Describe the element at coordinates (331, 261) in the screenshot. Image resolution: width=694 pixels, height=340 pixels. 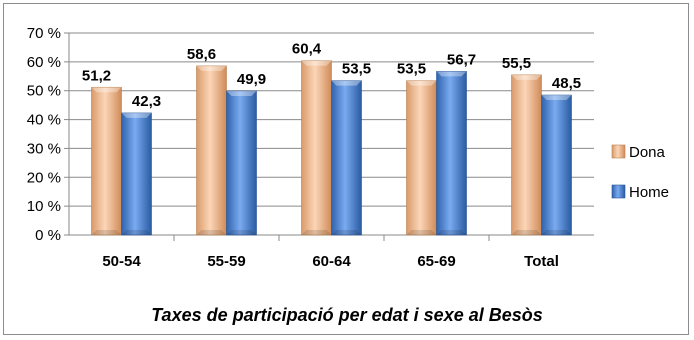
I see `x-category-label: 60-64` at that location.